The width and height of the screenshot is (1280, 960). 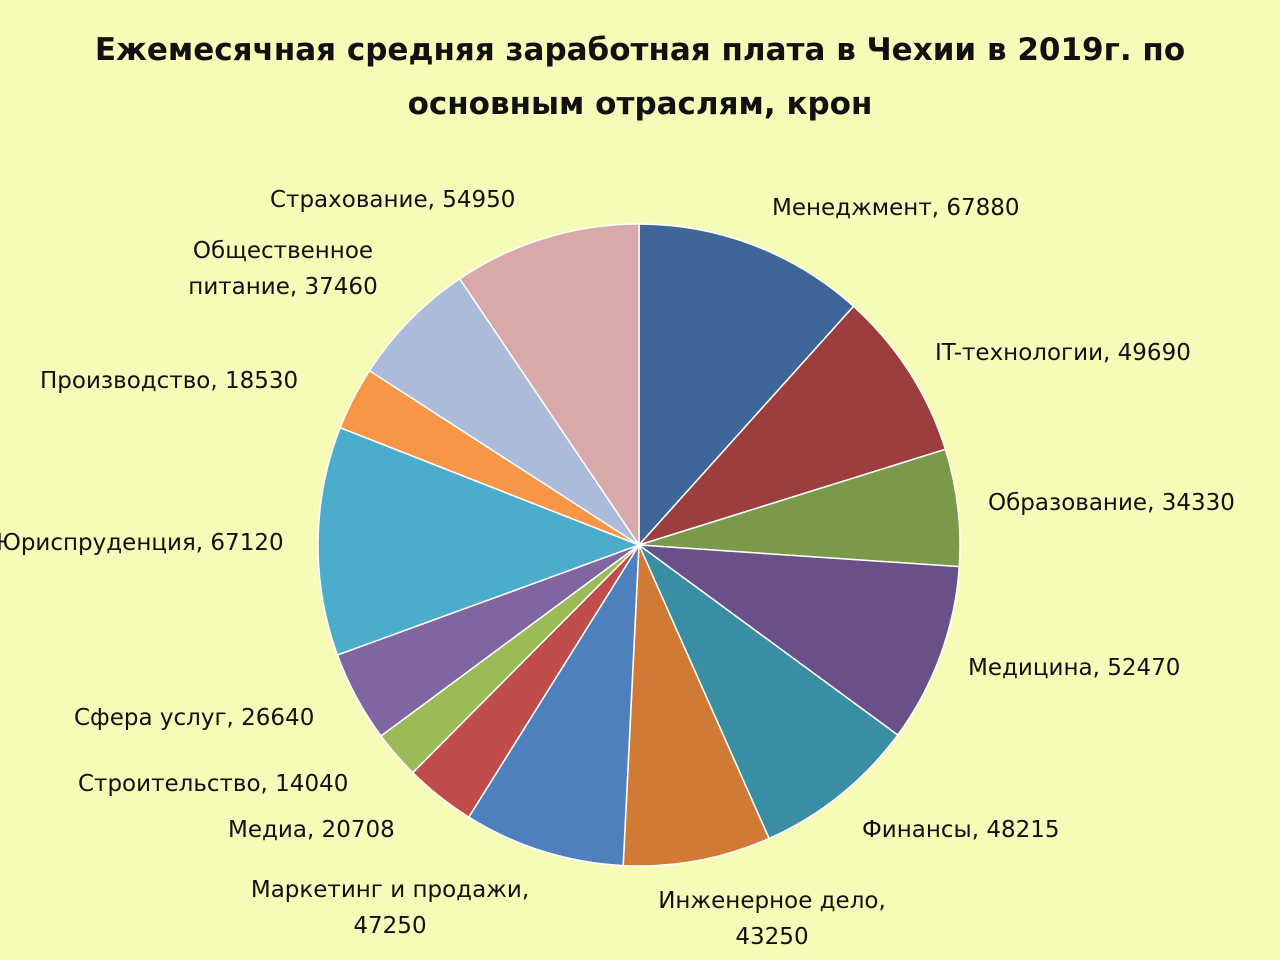 I want to click on slice-label-5-line-1: Финансы, 48215, so click(x=961, y=830).